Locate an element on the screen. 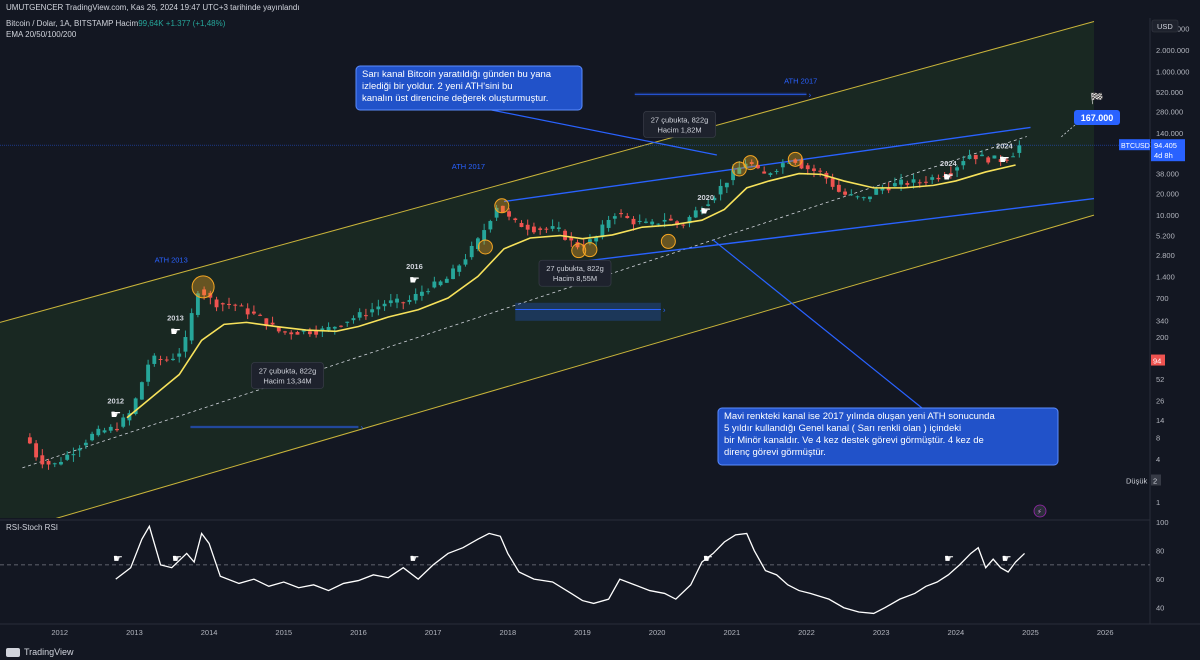 The height and width of the screenshot is (660, 1200). brand-name: TradingView is located at coordinates (49, 652).